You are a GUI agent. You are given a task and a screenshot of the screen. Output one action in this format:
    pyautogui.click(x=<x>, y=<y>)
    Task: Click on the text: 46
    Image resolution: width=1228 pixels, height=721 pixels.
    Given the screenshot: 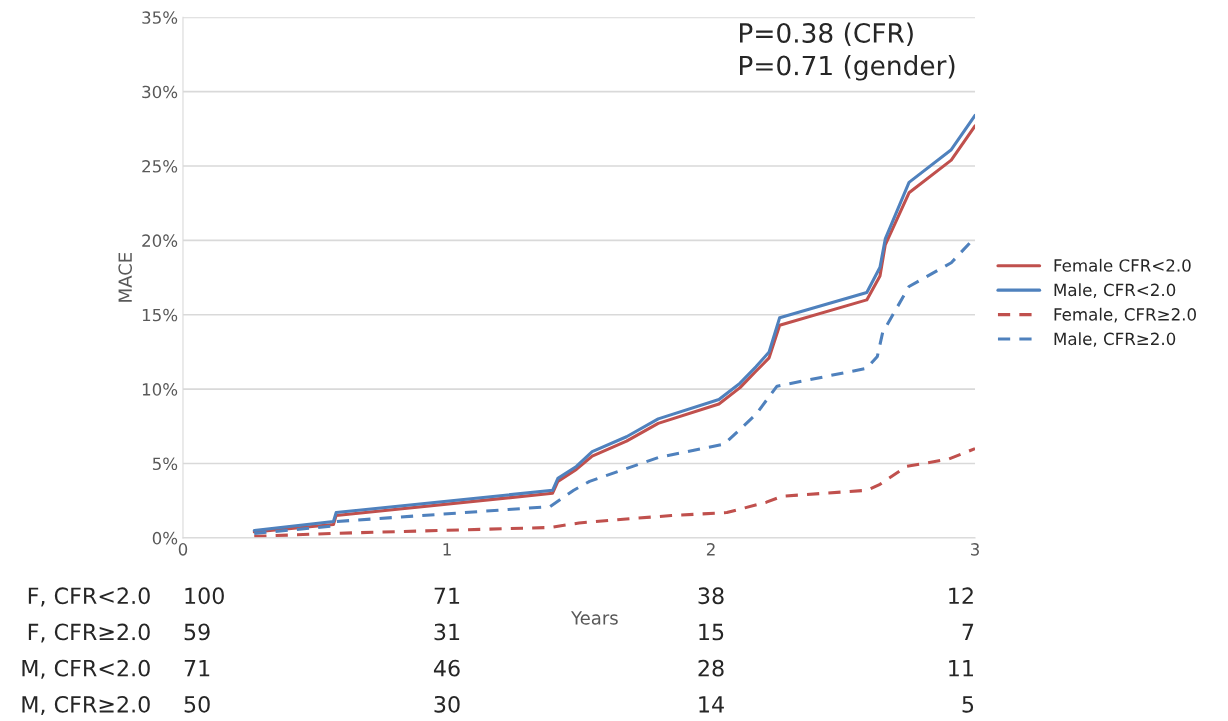 What is the action you would take?
    pyautogui.click(x=446, y=668)
    